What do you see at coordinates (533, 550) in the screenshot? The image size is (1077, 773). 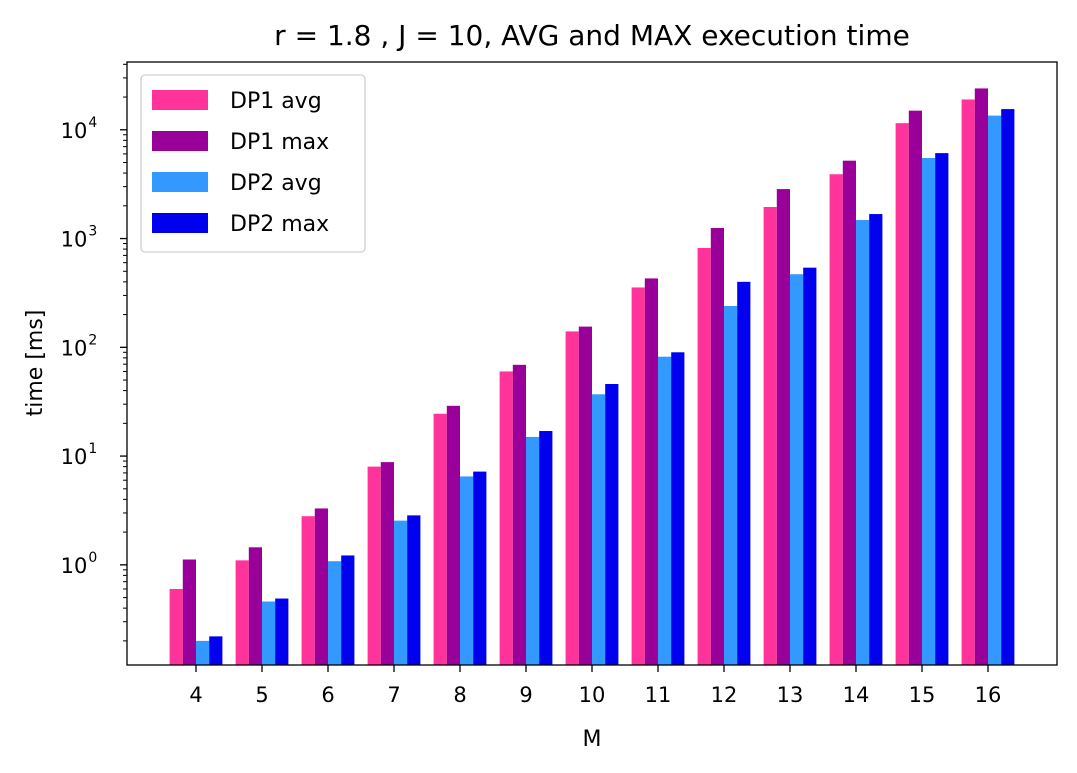 I see `bar-dp2-avg-m9` at bounding box center [533, 550].